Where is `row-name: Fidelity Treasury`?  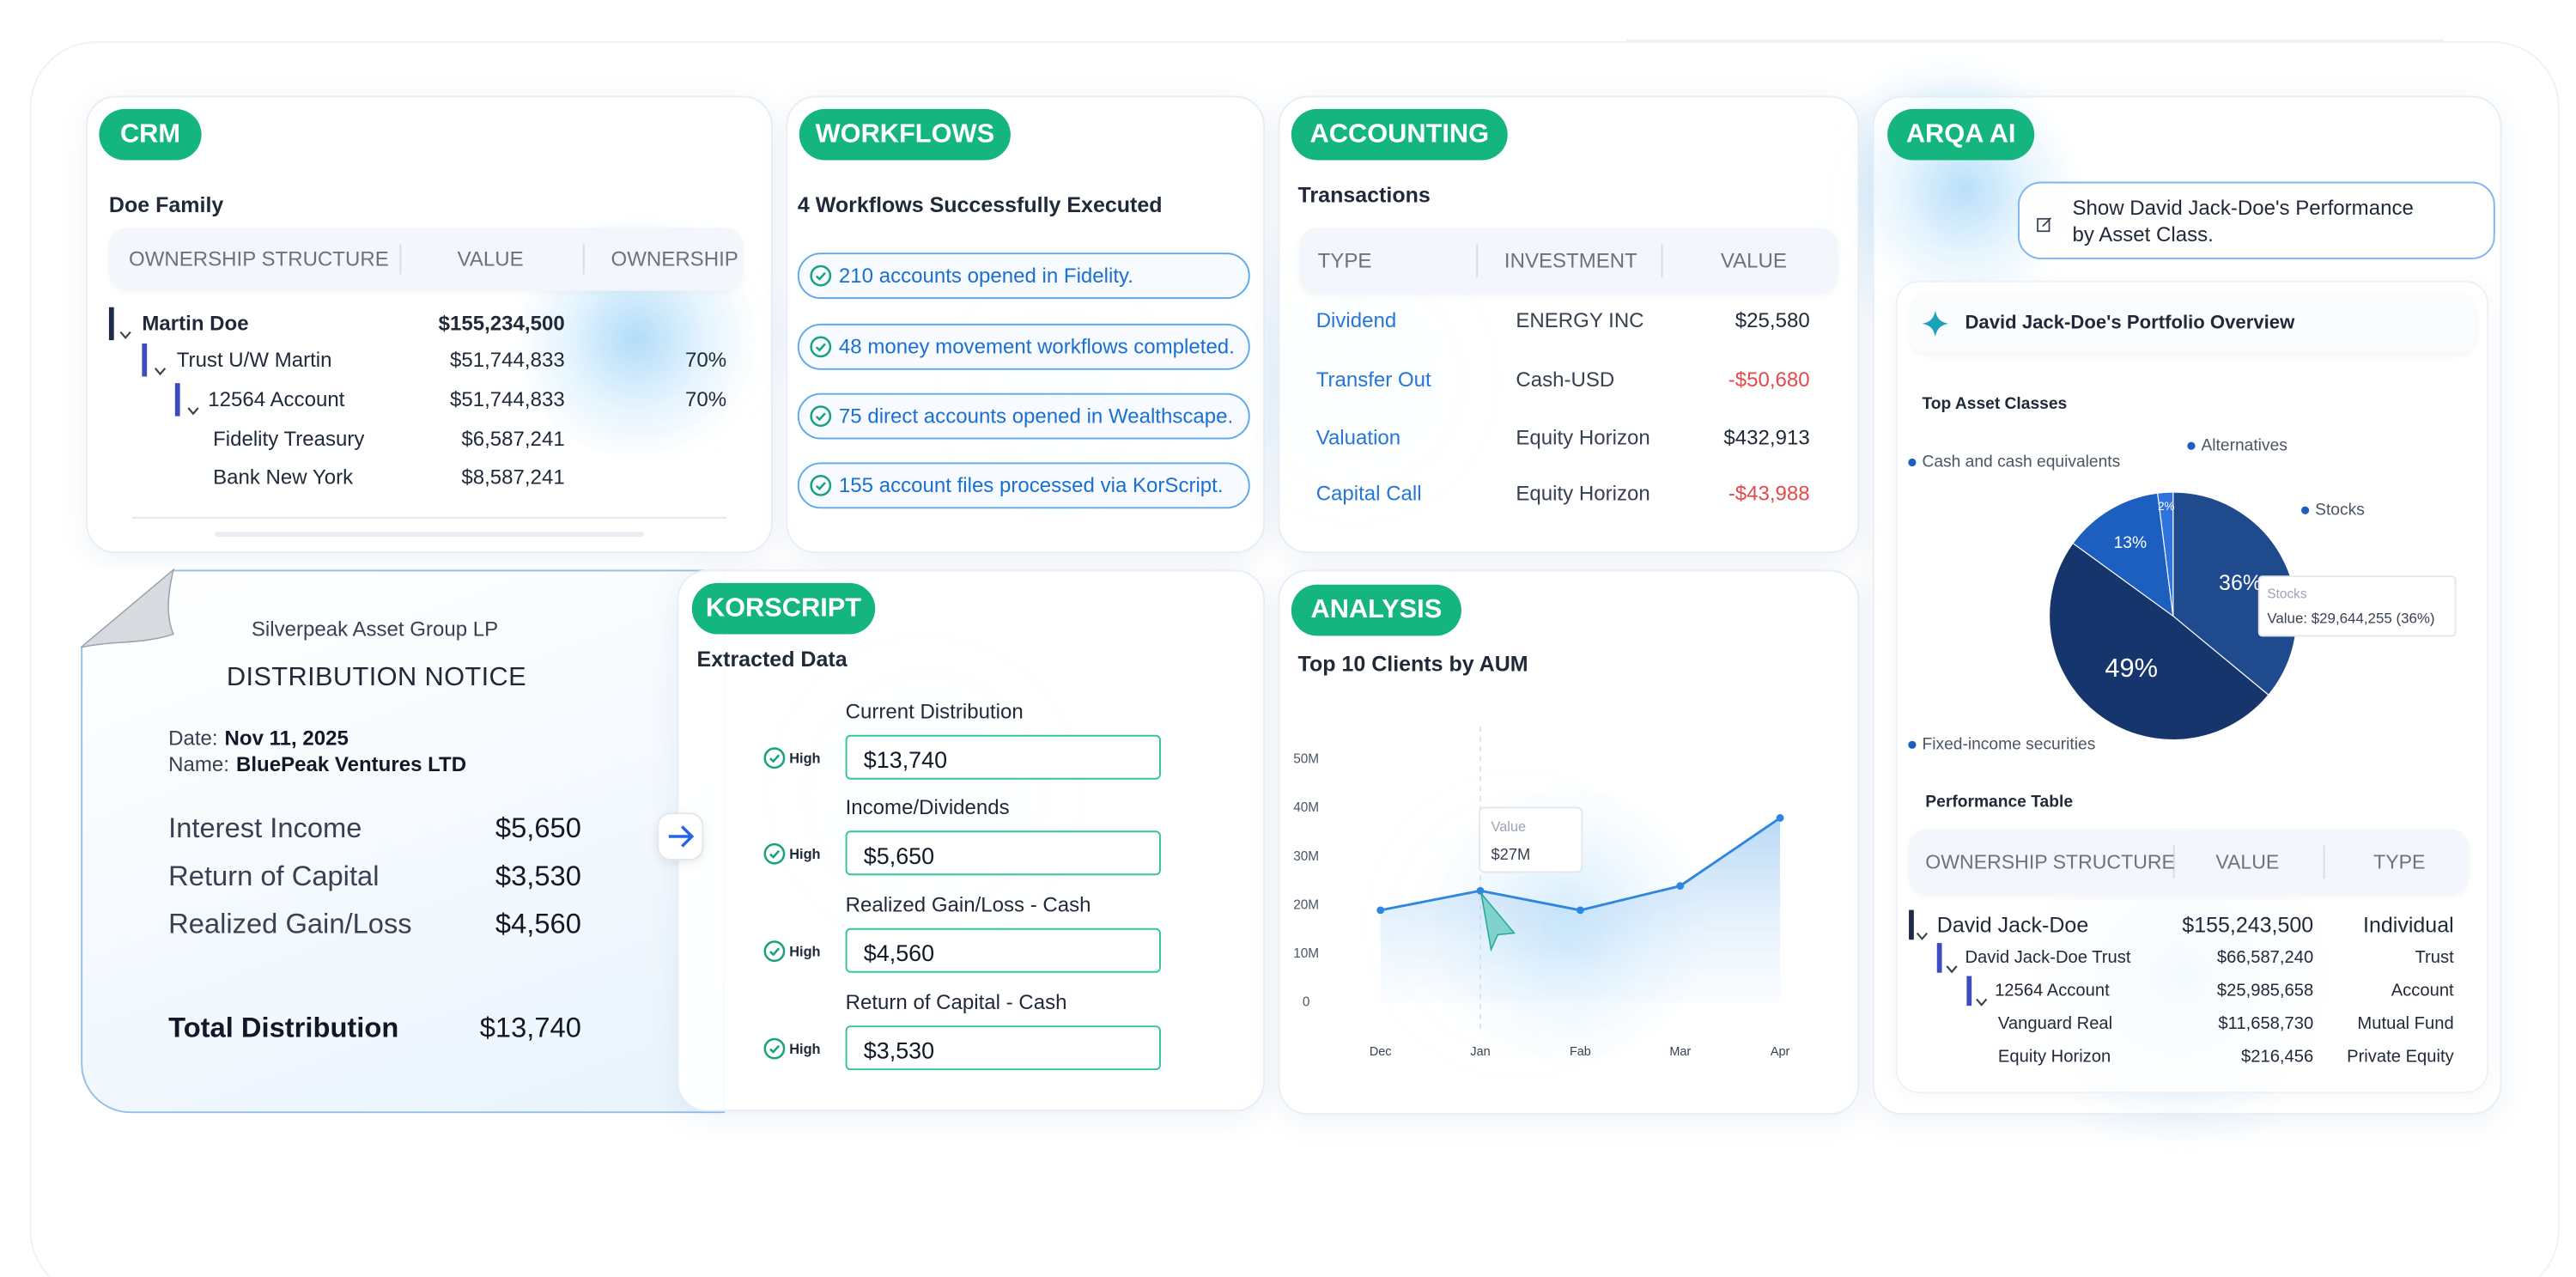
row-name: Fidelity Treasury is located at coordinates (289, 439).